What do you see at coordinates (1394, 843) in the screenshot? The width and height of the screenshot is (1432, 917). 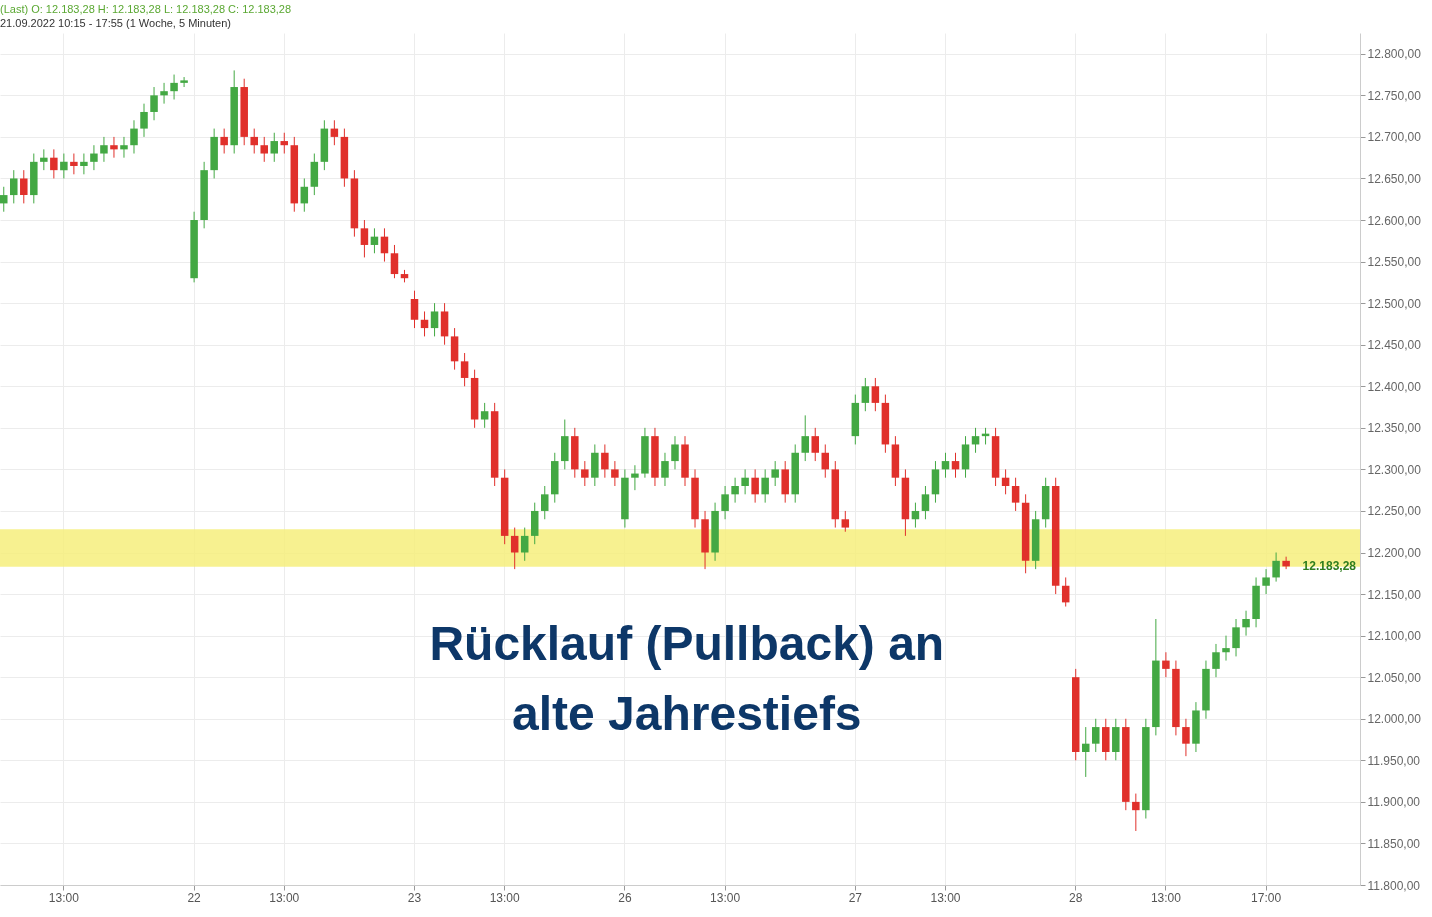 I see `y-tick-label: 11.850,00` at bounding box center [1394, 843].